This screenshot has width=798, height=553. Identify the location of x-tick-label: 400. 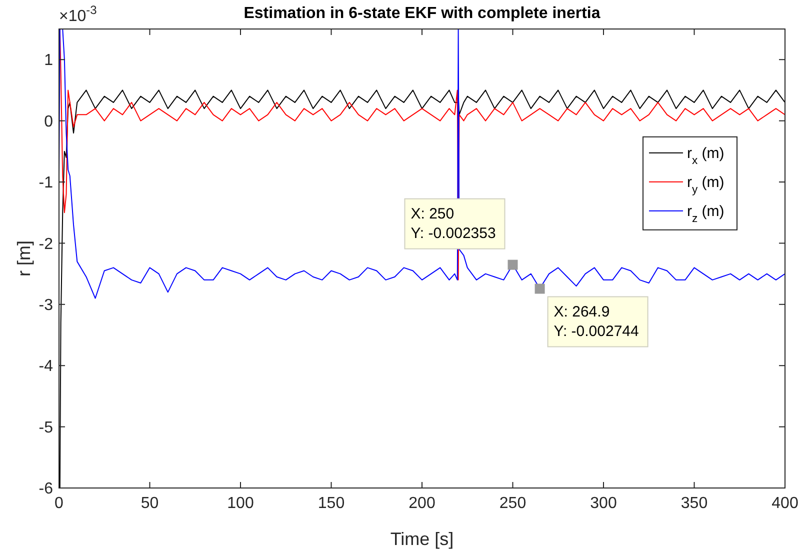
(785, 503).